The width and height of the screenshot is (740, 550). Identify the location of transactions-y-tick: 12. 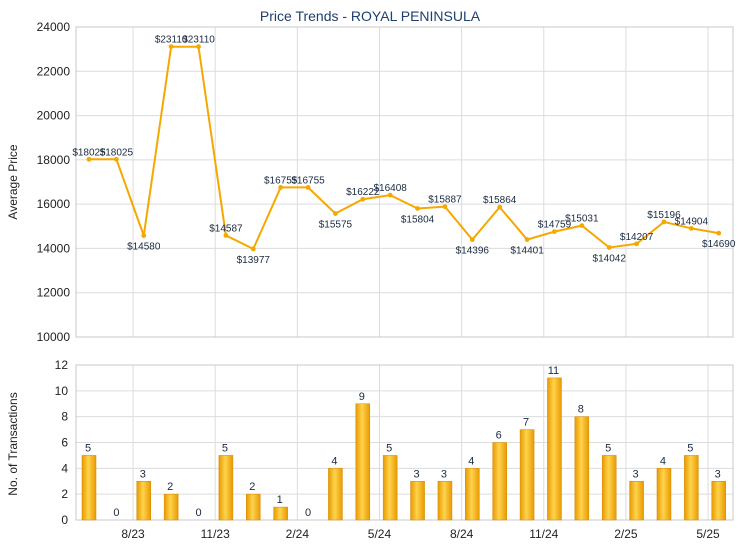
(62, 365).